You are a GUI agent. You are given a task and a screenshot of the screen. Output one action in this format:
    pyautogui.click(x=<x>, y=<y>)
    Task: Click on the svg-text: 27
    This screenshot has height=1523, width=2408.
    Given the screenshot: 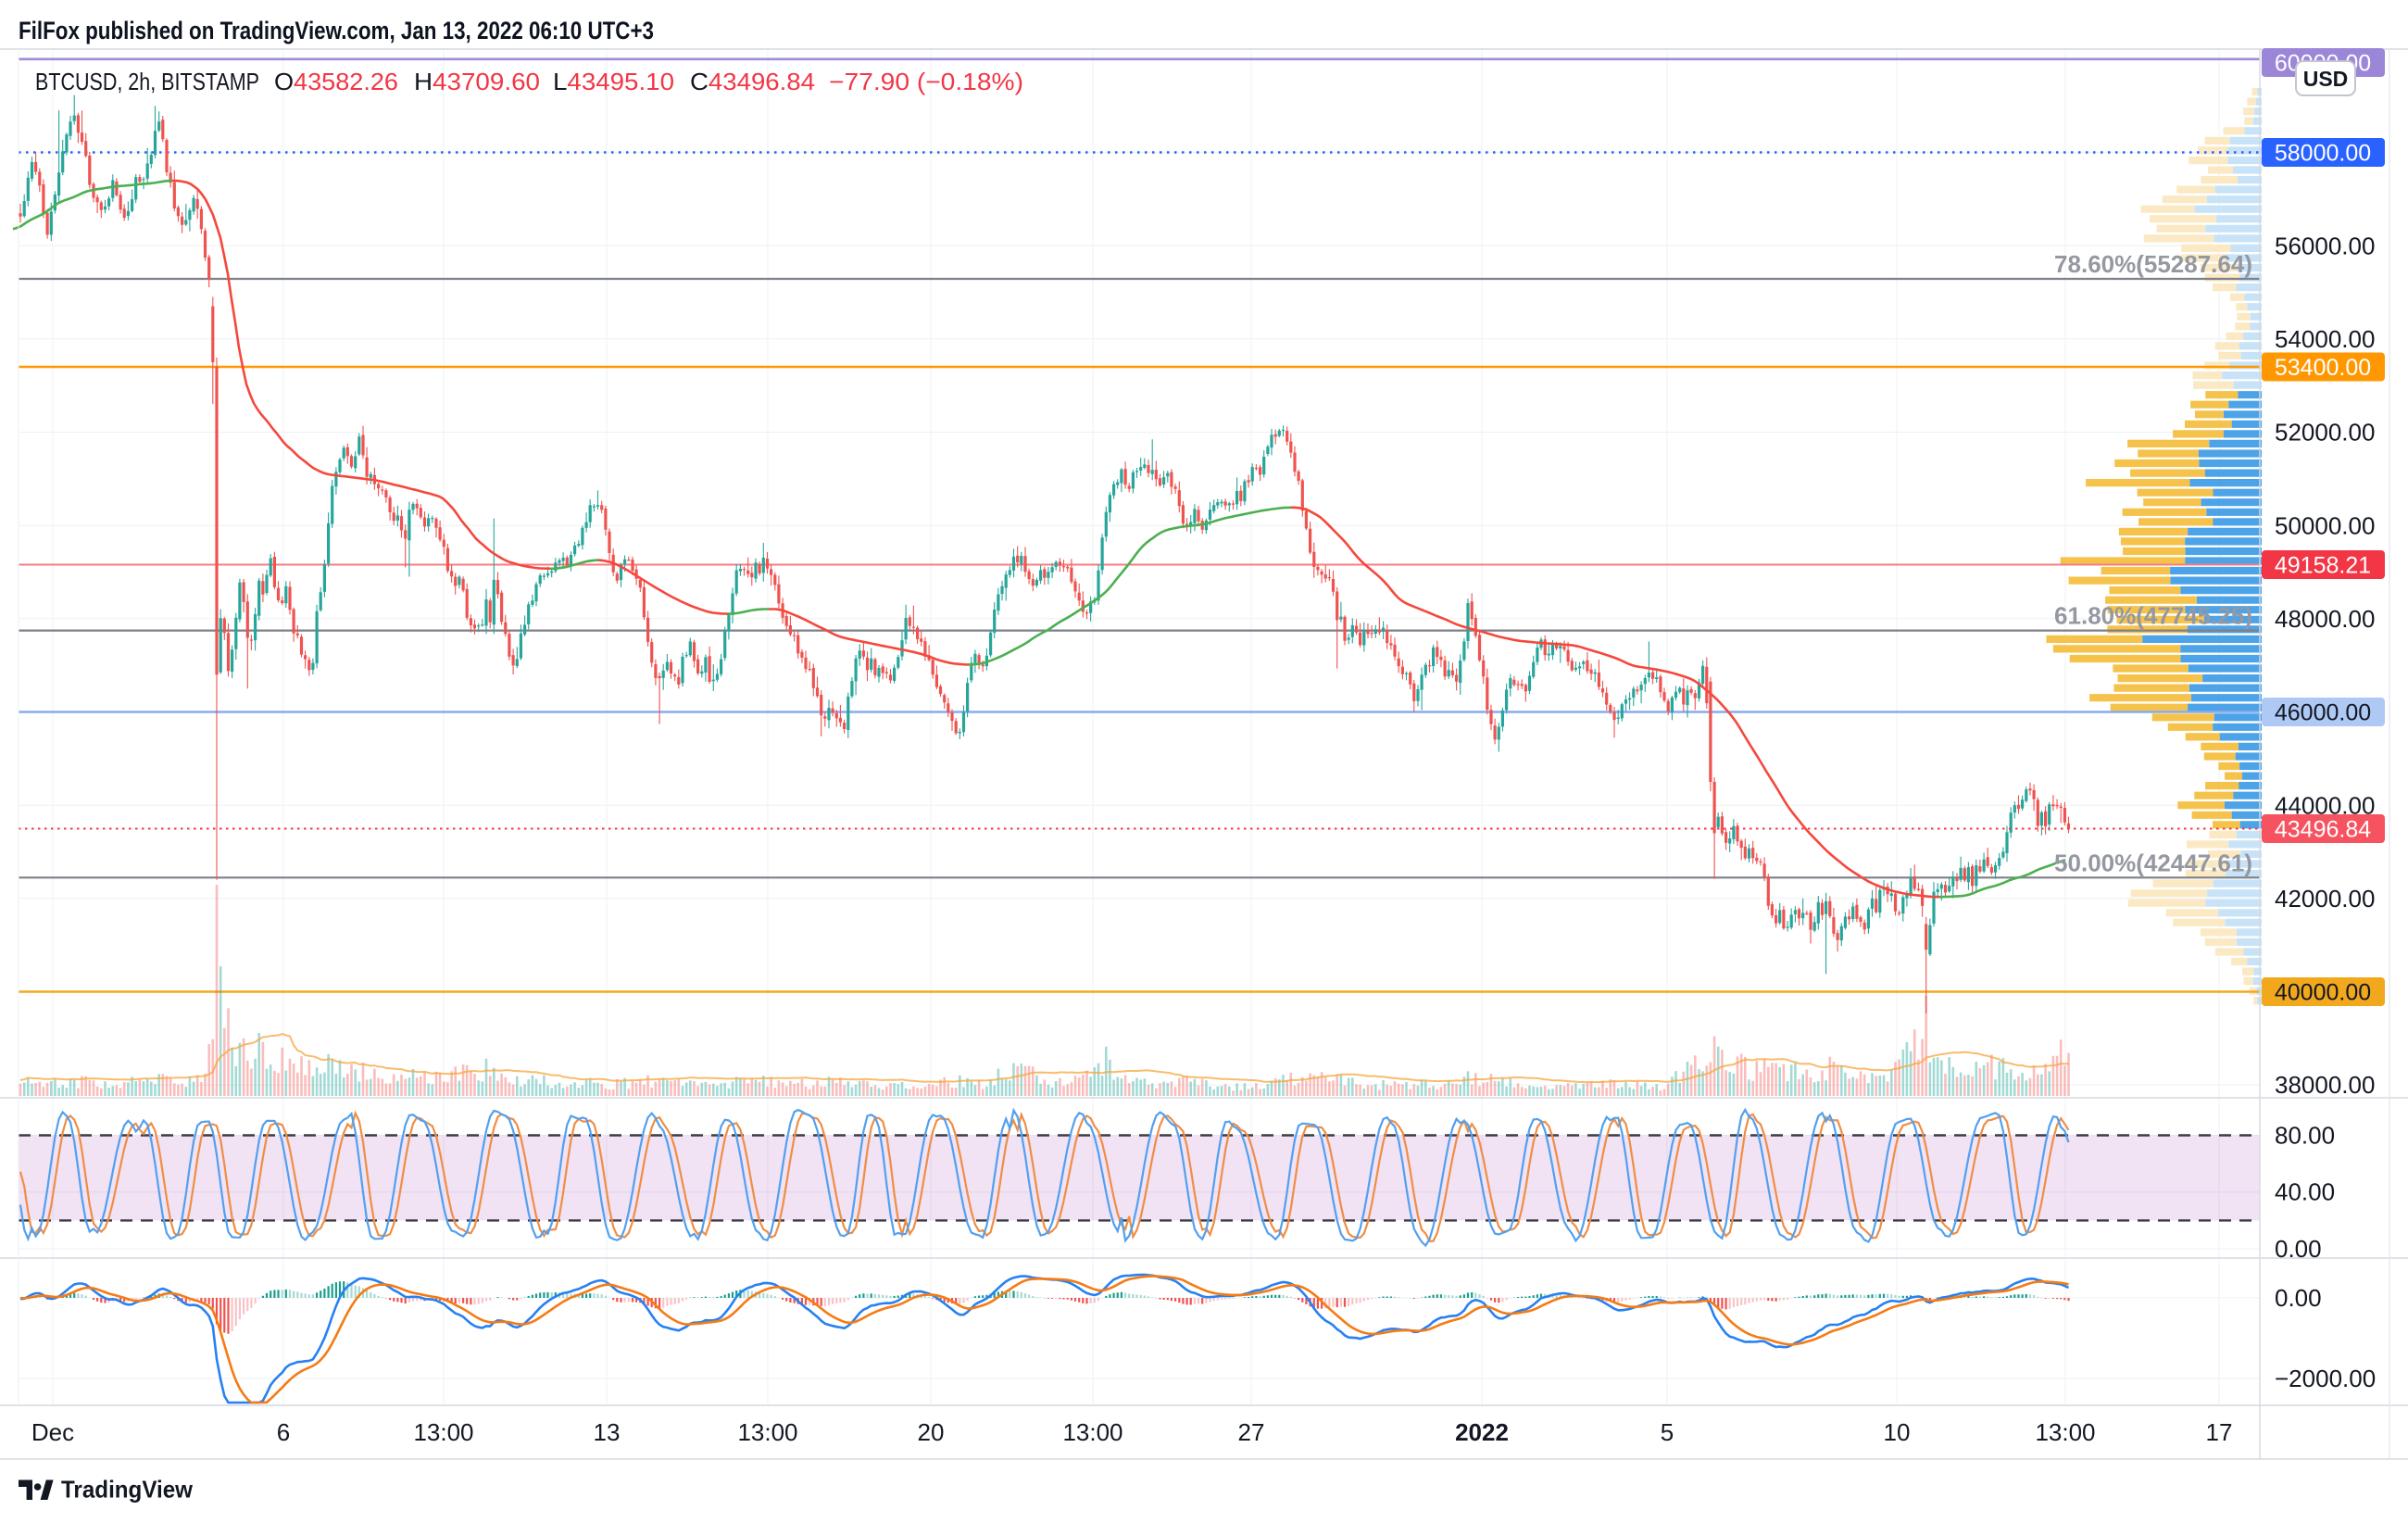 What is the action you would take?
    pyautogui.click(x=1251, y=1432)
    